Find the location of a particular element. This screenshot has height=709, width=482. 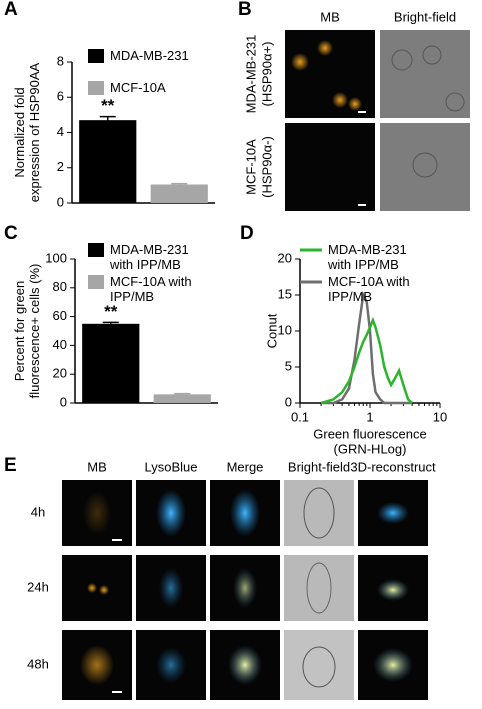

row-label: MDA-MB-231 is located at coordinates (250, 74).